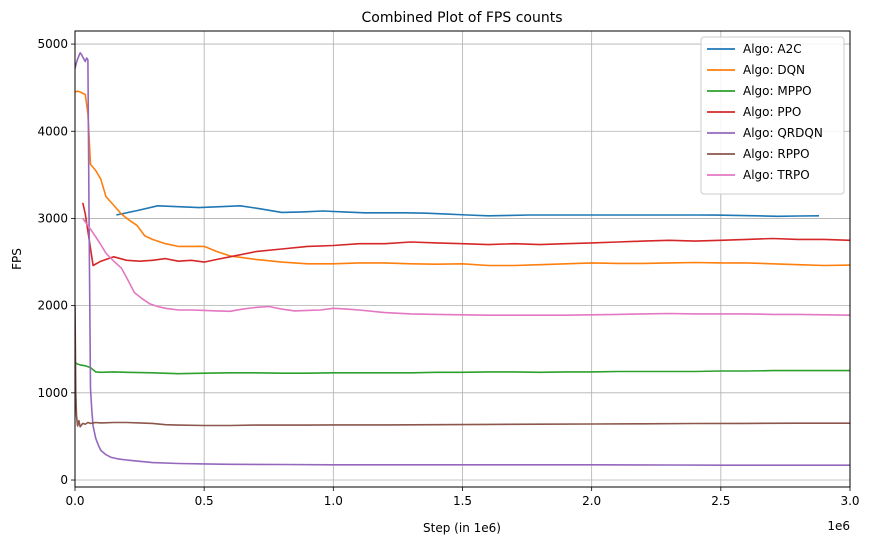 The height and width of the screenshot is (545, 870). I want to click on y-tick-label: 0, so click(64, 480).